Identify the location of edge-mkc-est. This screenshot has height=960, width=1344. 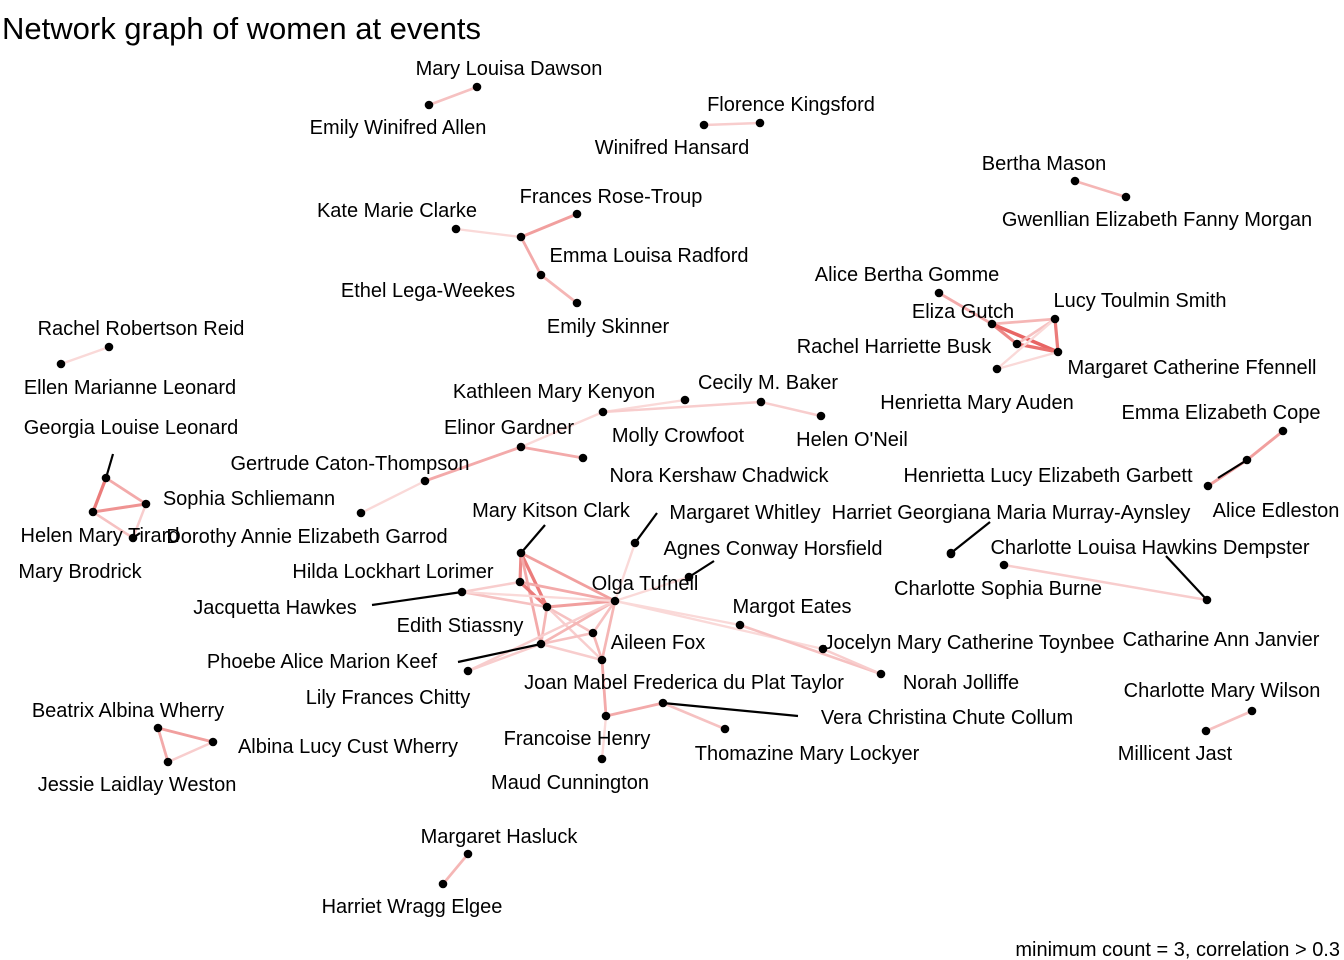
(534, 580).